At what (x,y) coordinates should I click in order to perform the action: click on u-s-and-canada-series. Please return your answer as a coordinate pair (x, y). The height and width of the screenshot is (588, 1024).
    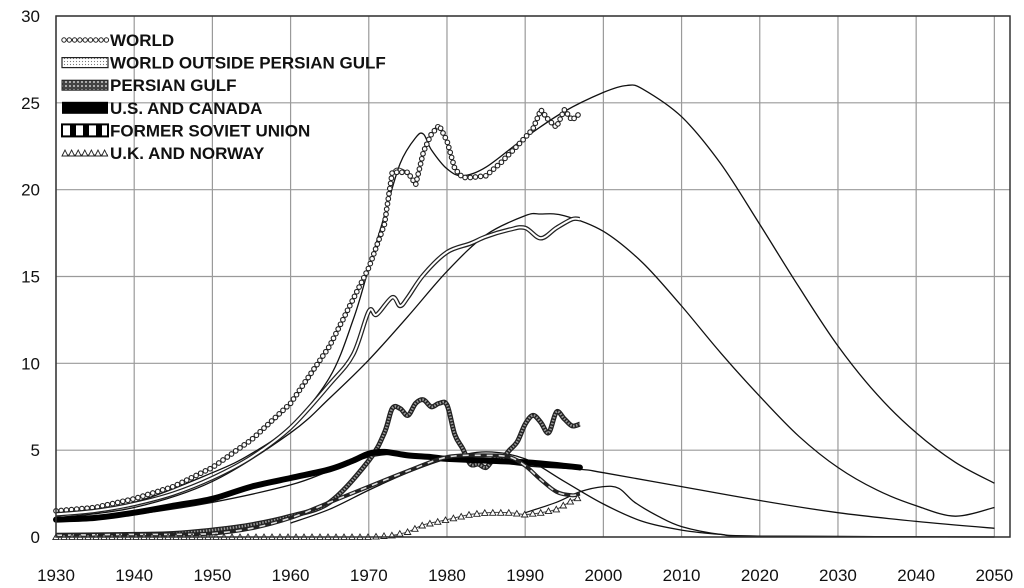
    Looking at the image, I should click on (318, 485).